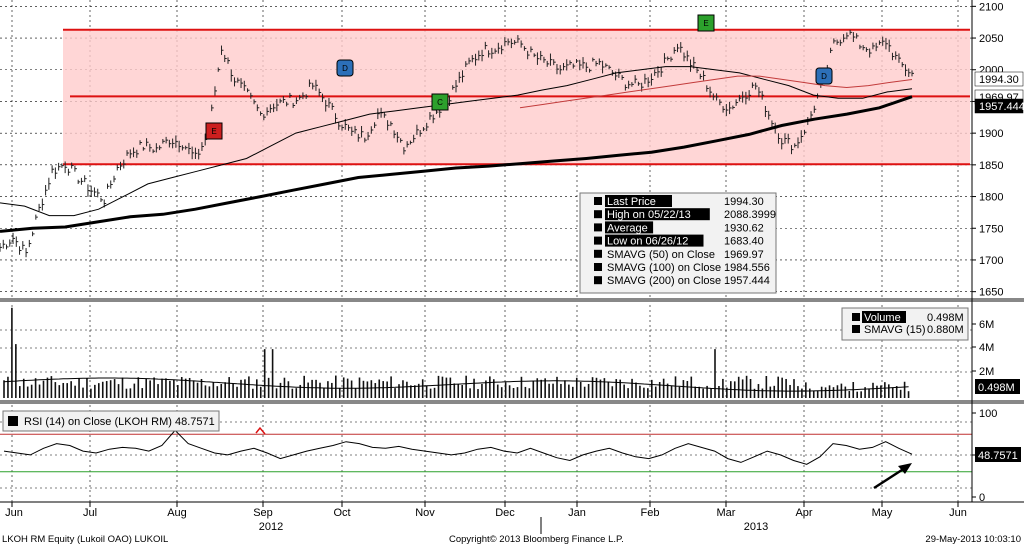  I want to click on series-line, so click(716, 92).